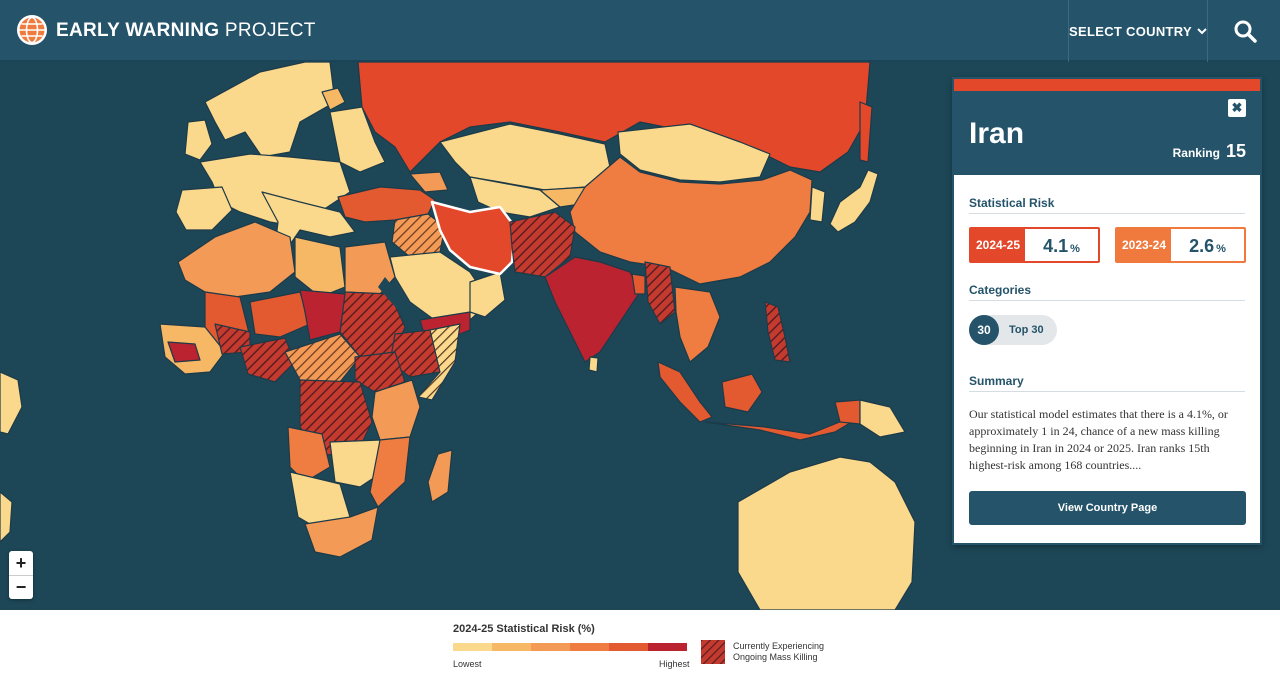 The width and height of the screenshot is (1280, 687). Describe the element at coordinates (691, 220) in the screenshot. I see `map-region-china` at that location.